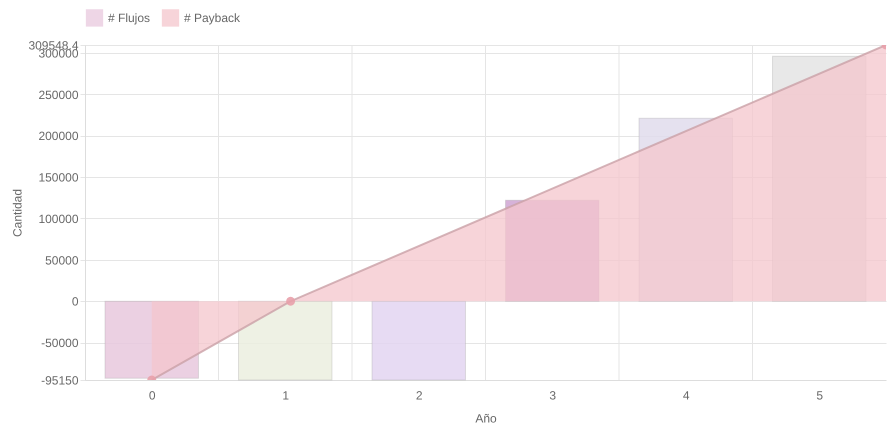 This screenshot has width=888, height=432. I want to click on y-tick-label: -50000, so click(60, 343).